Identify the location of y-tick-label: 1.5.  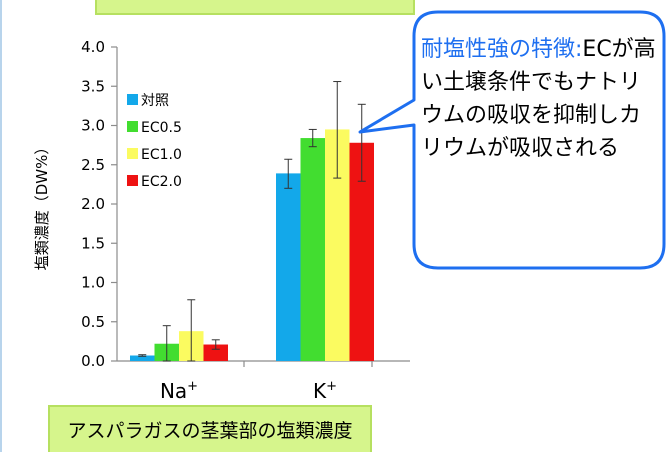
(93, 243).